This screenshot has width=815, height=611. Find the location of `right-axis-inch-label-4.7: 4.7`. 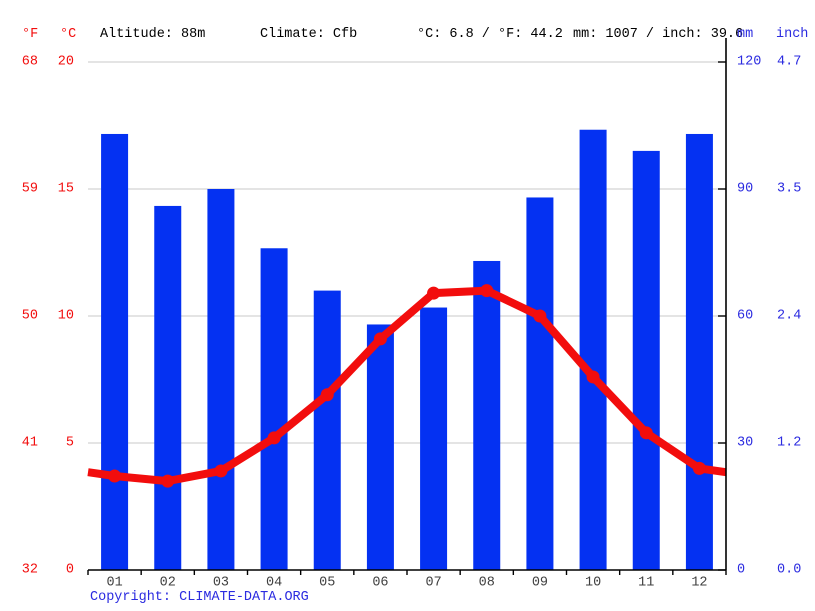

right-axis-inch-label-4.7: 4.7 is located at coordinates (789, 62).